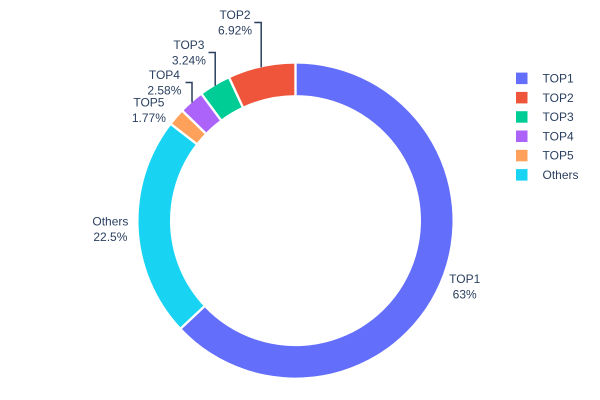 This screenshot has height=400, width=600. What do you see at coordinates (164, 91) in the screenshot?
I see `svg-text: 2.58%` at bounding box center [164, 91].